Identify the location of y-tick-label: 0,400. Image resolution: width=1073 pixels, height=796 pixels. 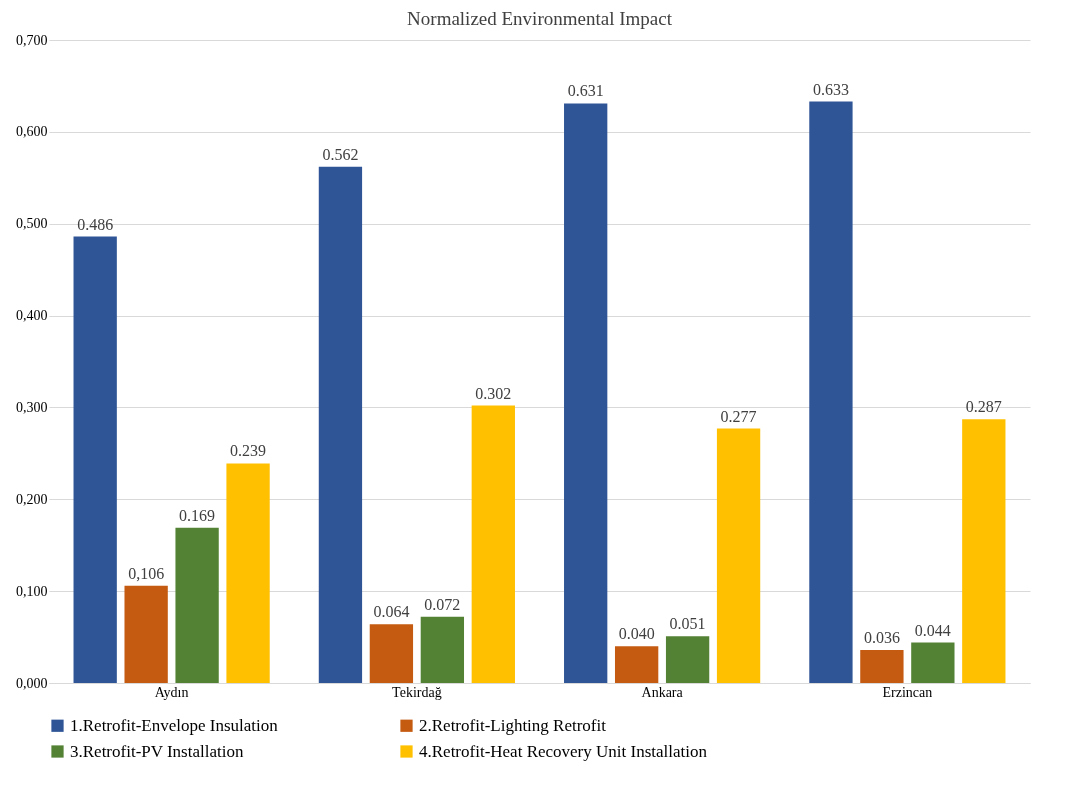
(32, 316).